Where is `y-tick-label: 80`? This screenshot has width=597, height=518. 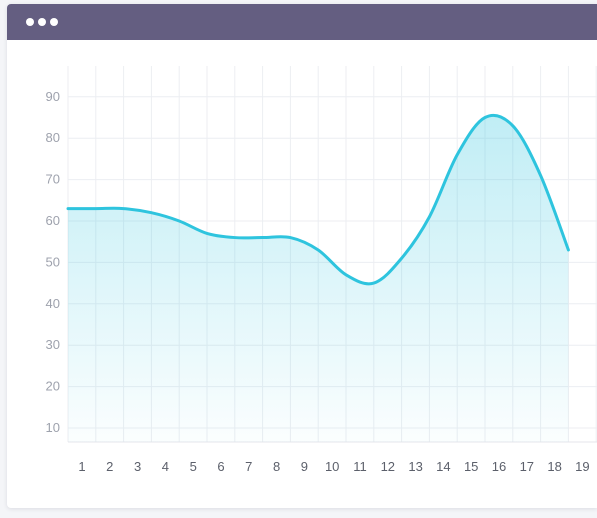
y-tick-label: 80 is located at coordinates (53, 137).